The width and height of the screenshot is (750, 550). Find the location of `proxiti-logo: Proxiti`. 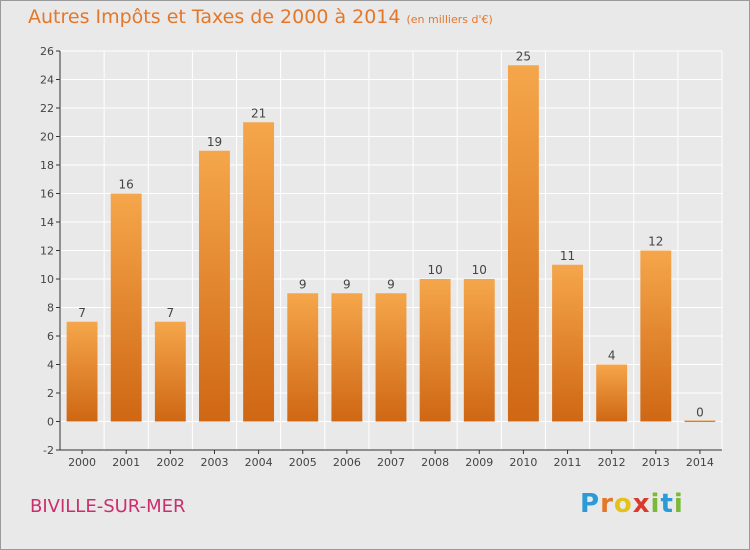

proxiti-logo: Proxiti is located at coordinates (632, 504).